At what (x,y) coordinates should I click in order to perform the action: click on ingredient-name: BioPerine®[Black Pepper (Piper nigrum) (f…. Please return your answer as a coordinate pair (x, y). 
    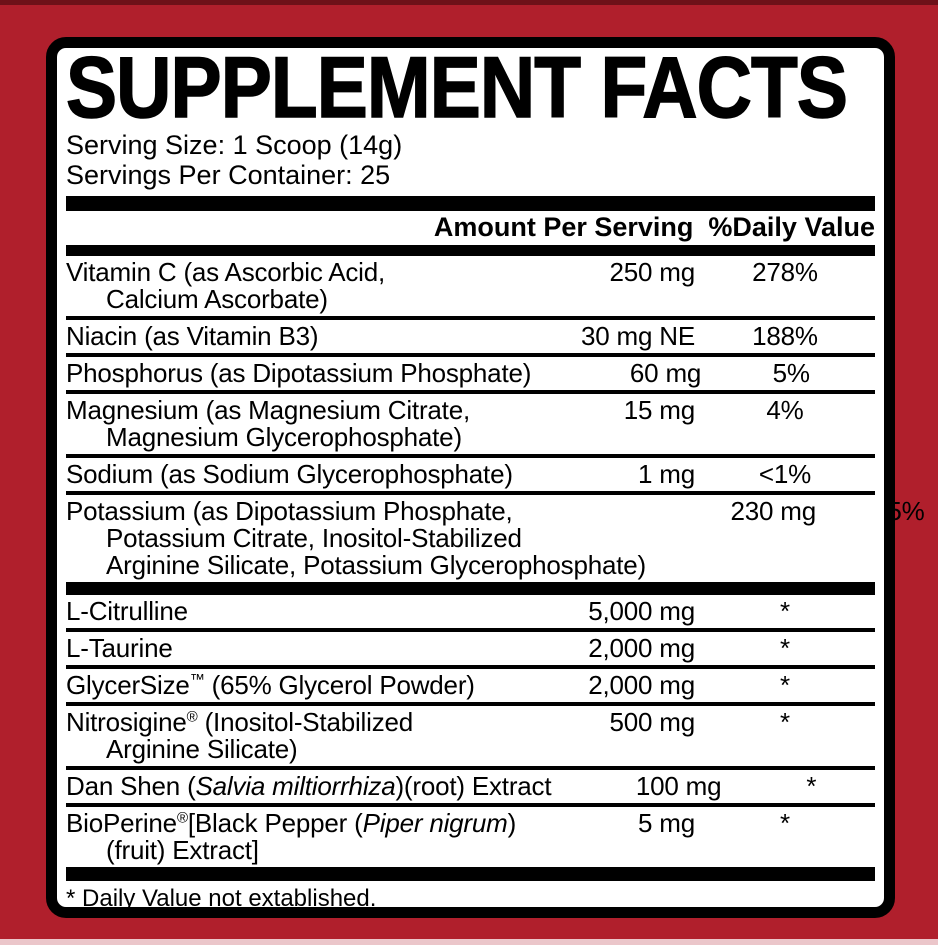
    Looking at the image, I should click on (295, 837).